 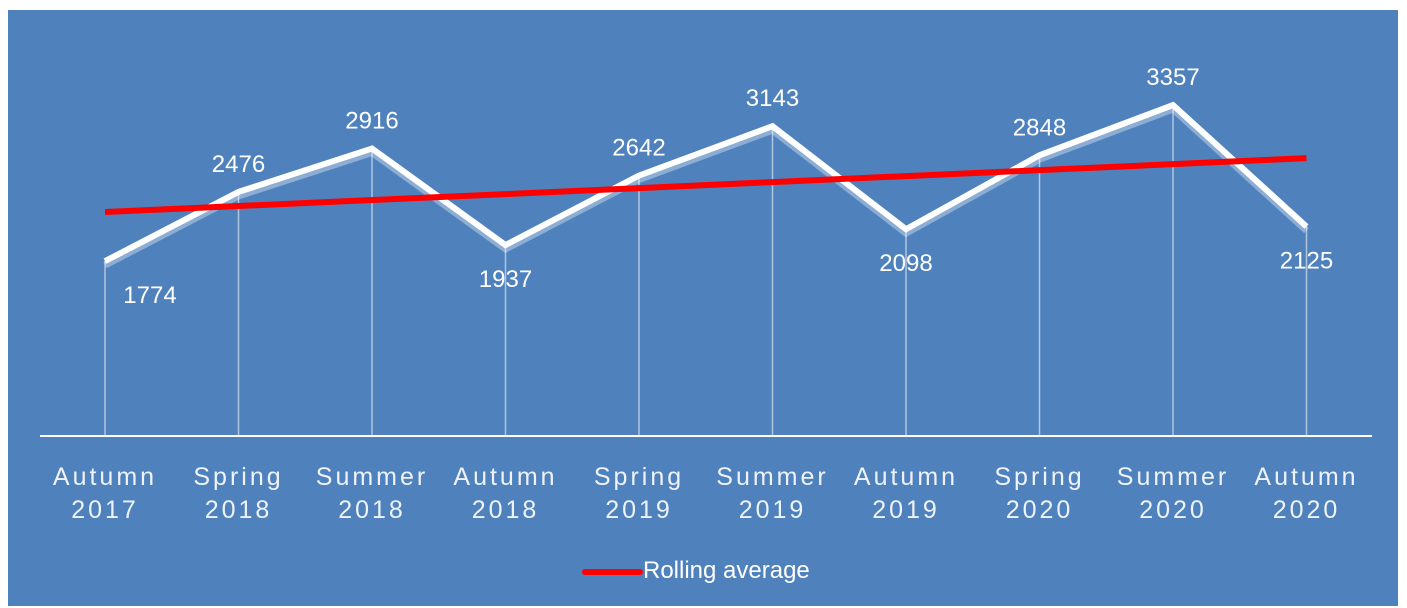 I want to click on line, so click(x=705, y=185).